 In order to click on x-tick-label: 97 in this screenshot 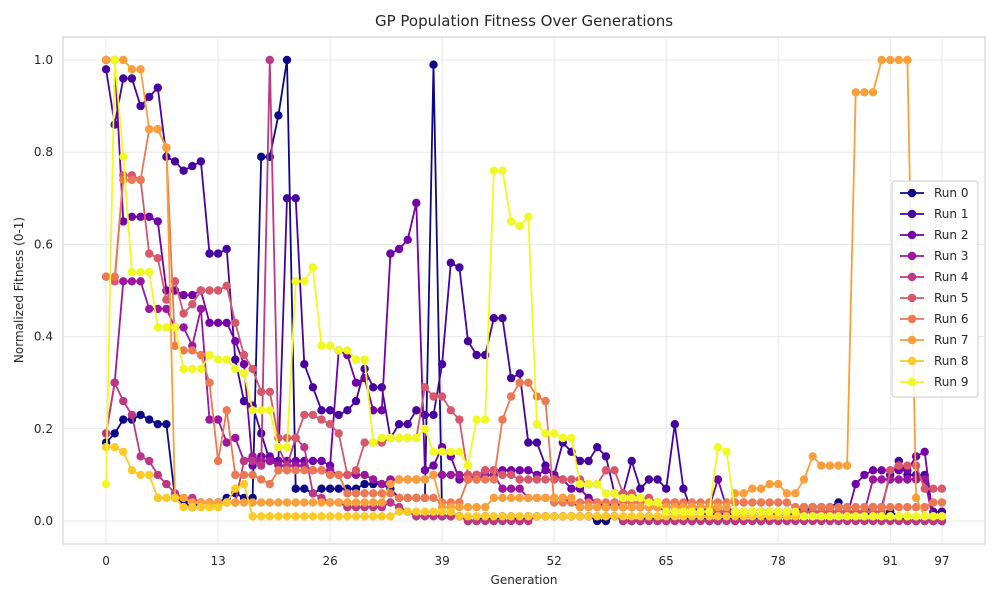, I will do `click(941, 561)`.